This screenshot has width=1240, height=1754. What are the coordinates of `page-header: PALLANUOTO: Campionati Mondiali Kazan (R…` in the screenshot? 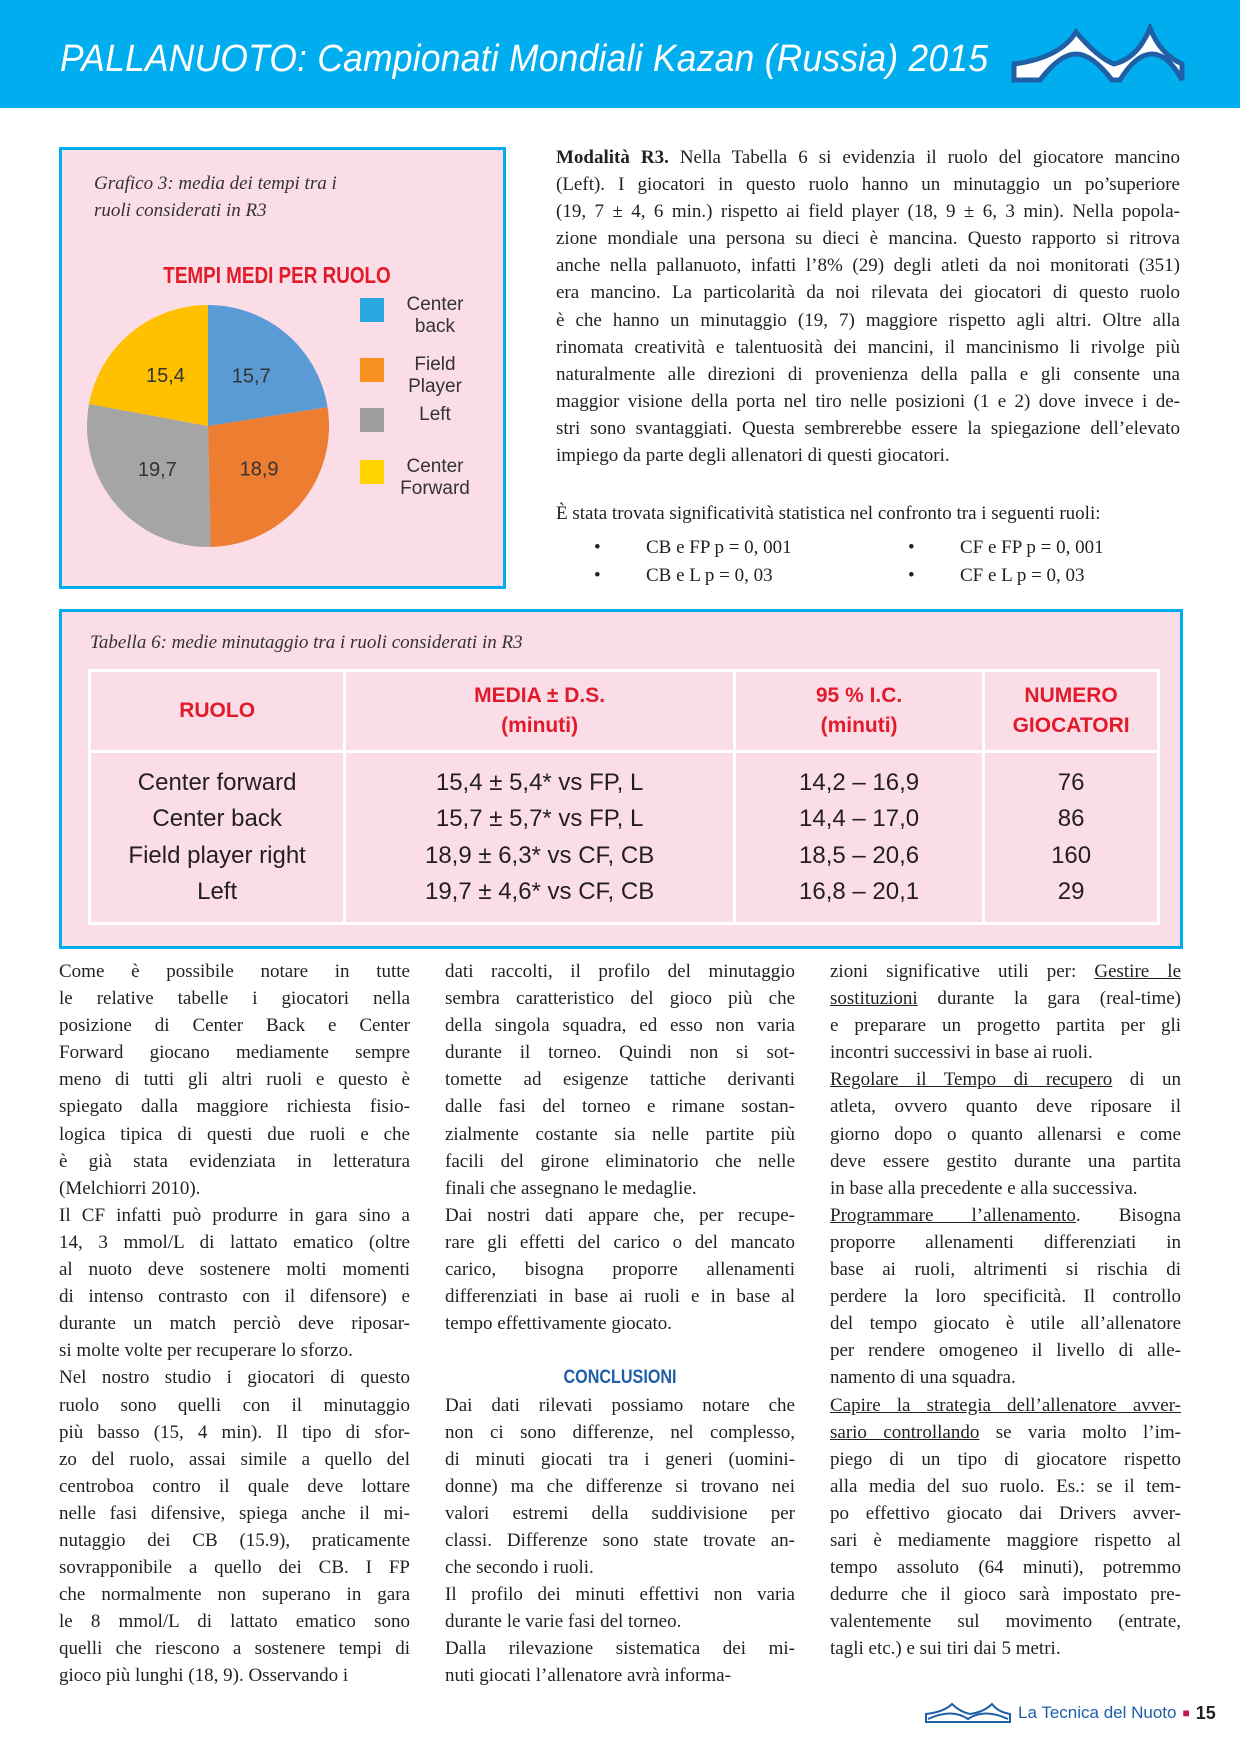 It's located at (620, 54).